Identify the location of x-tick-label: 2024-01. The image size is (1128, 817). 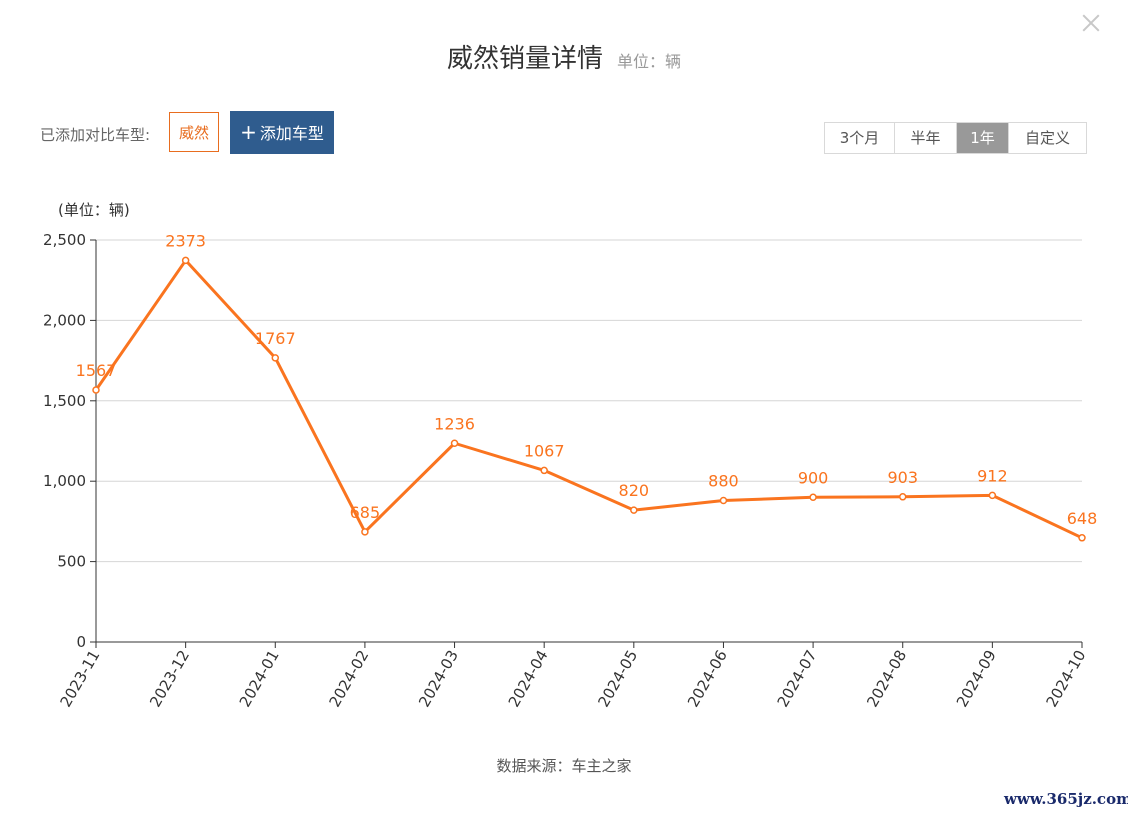
(259, 678).